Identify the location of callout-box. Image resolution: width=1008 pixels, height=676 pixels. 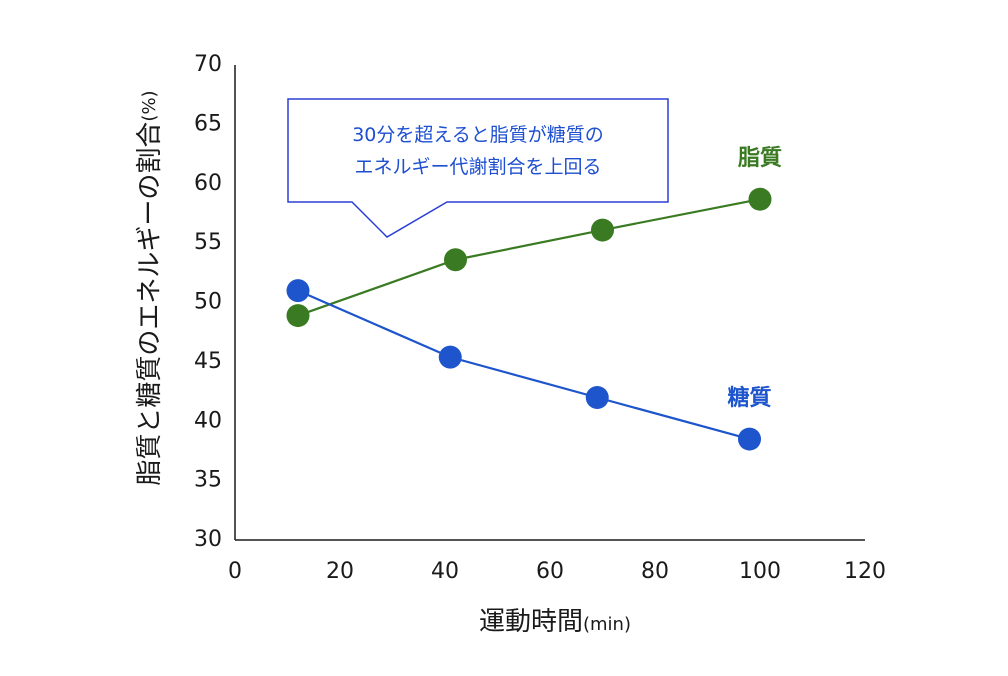
(478, 168).